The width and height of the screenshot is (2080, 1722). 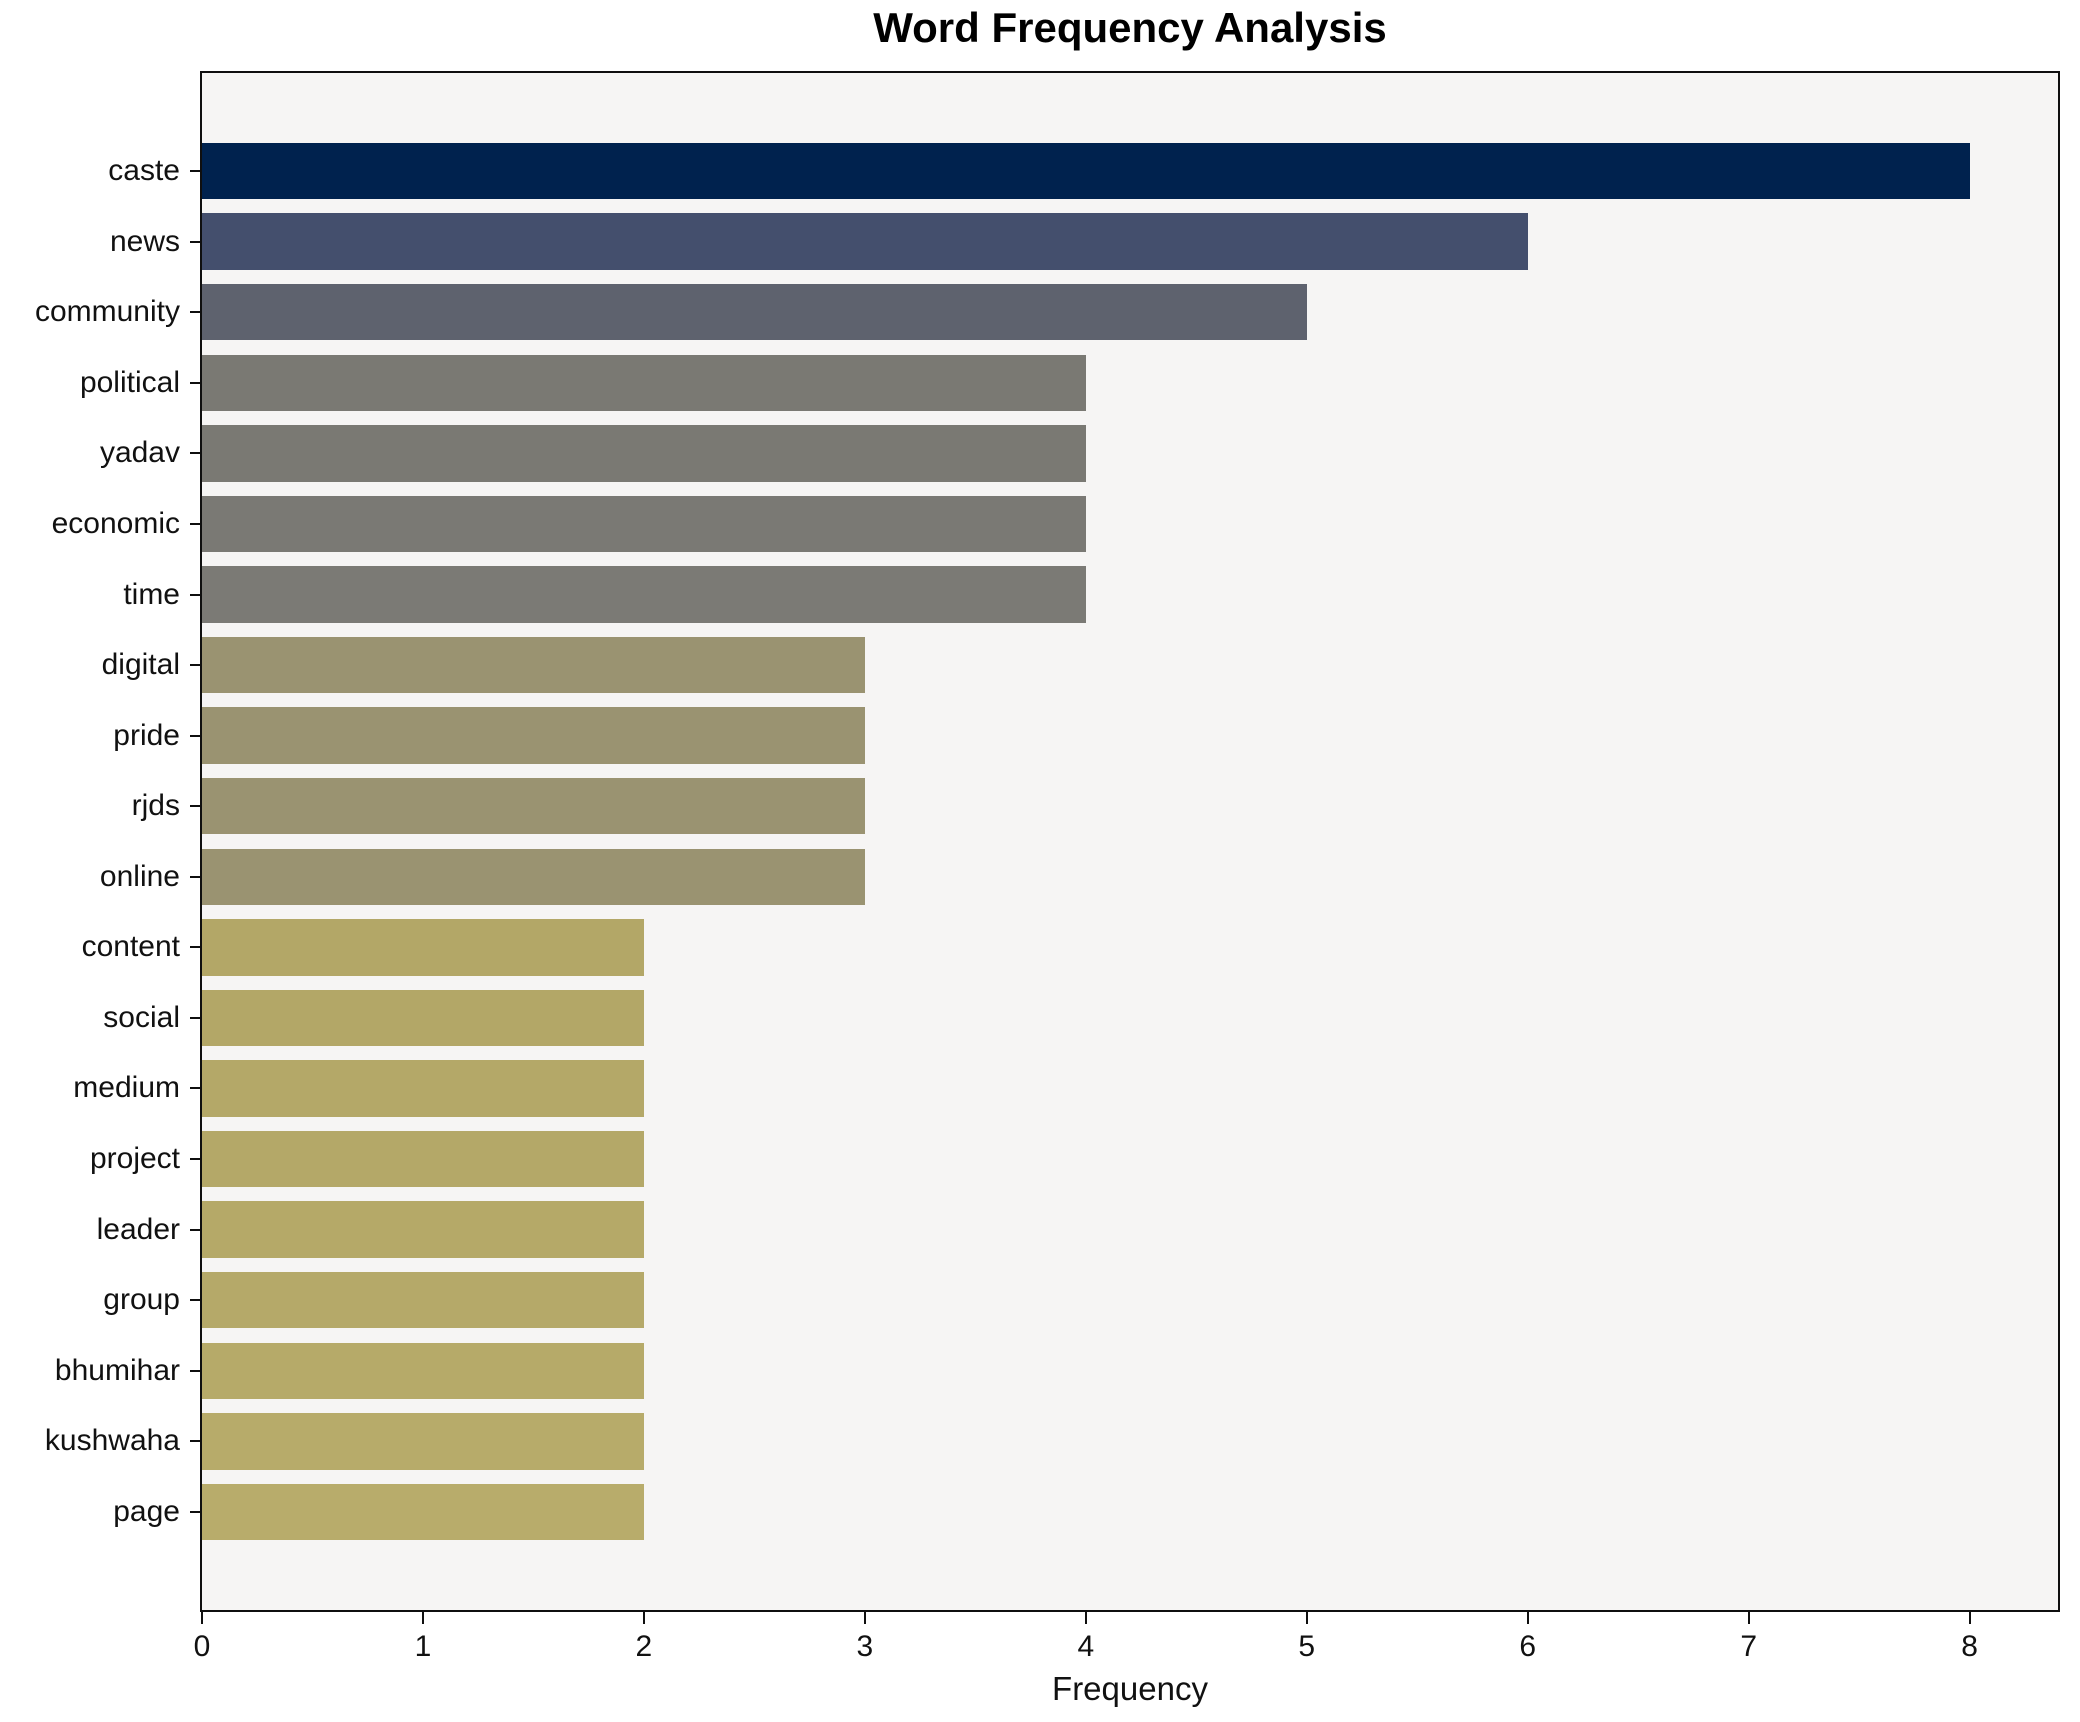 What do you see at coordinates (865, 1646) in the screenshot?
I see `x-tick-label: 3` at bounding box center [865, 1646].